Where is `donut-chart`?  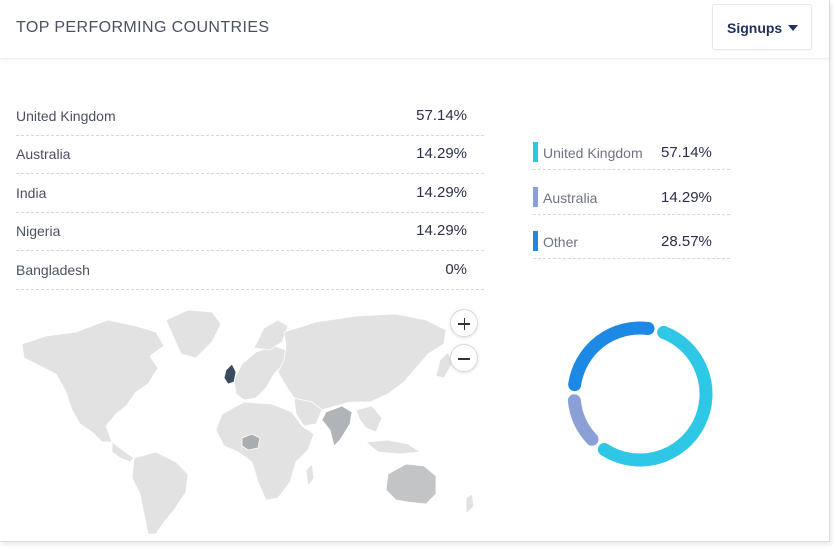 donut-chart is located at coordinates (640, 394).